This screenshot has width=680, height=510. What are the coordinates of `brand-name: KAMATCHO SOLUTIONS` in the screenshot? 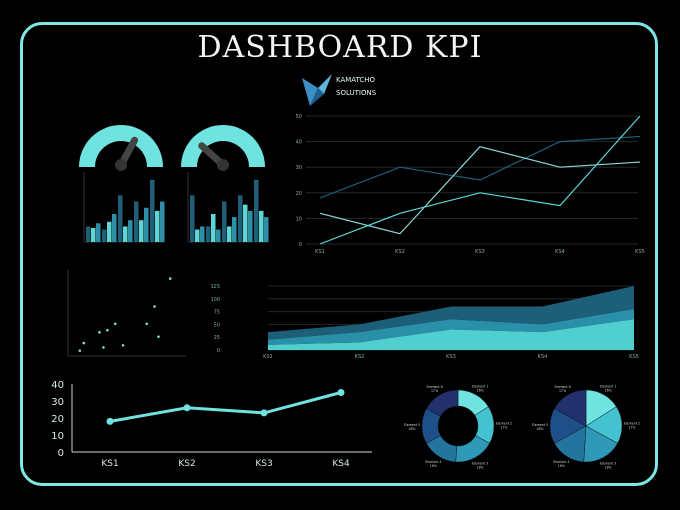 It's located at (356, 87).